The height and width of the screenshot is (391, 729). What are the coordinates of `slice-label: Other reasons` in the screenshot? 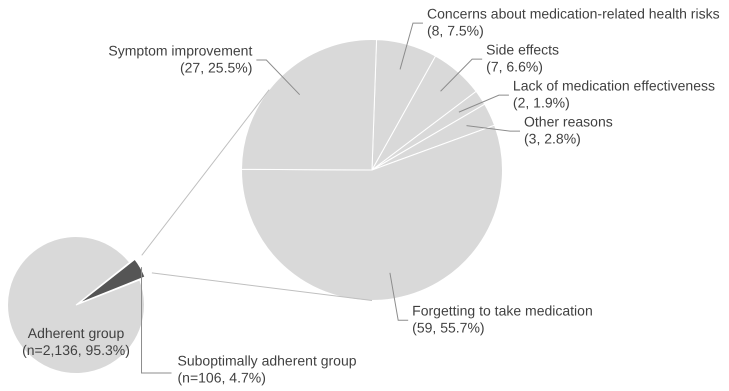 It's located at (568, 121).